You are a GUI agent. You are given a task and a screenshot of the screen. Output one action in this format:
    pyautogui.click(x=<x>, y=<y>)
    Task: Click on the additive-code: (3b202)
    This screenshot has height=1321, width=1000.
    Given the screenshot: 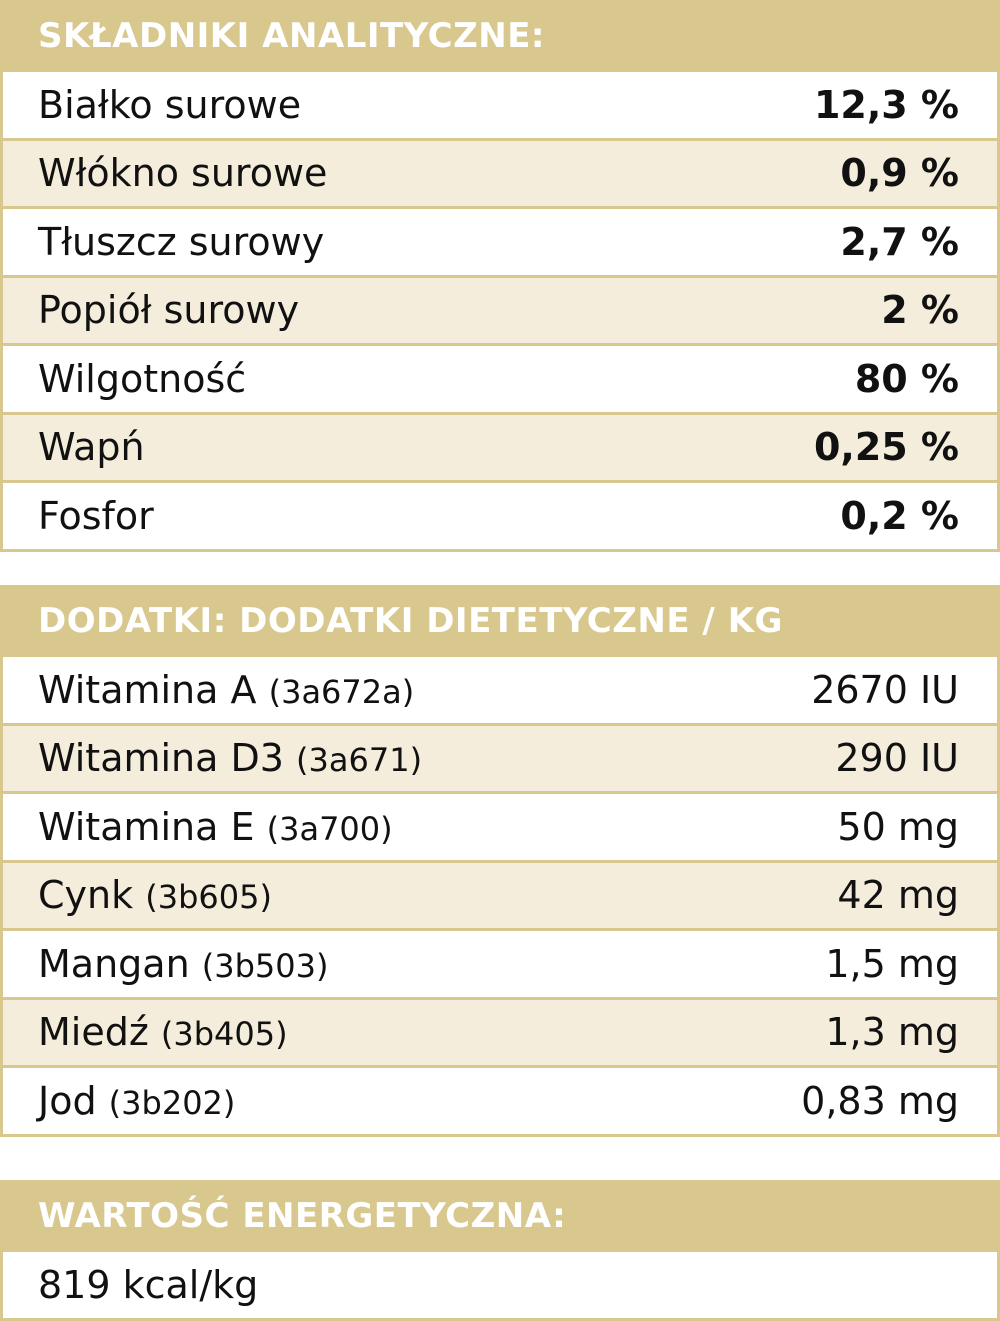 What is the action you would take?
    pyautogui.click(x=172, y=1102)
    